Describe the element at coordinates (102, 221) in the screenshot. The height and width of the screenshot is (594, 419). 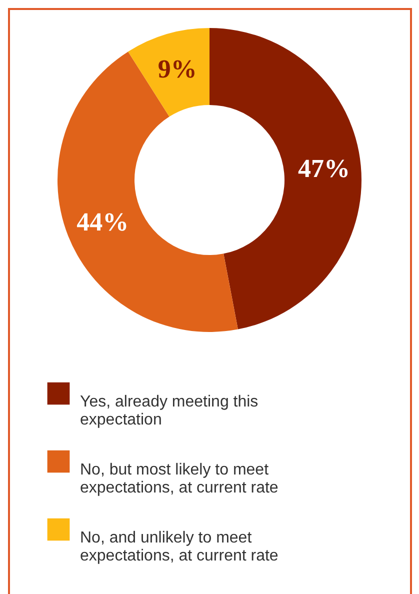
I see `data-label: 44%` at that location.